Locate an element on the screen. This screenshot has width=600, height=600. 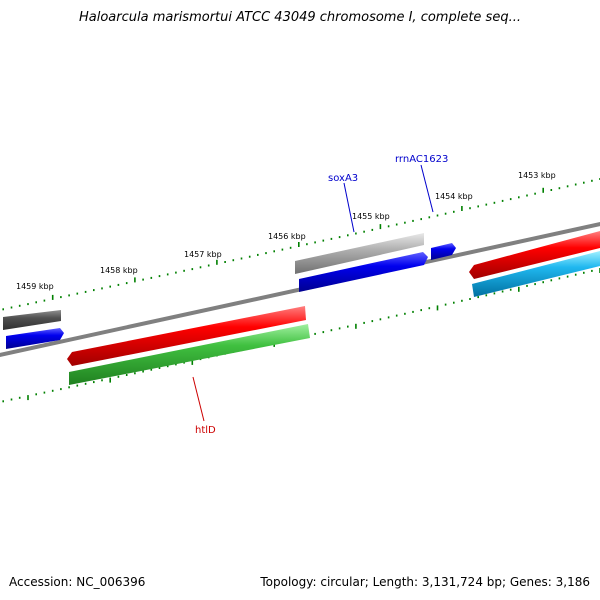
gene-label-soxA3: soxA3 is located at coordinates (343, 178).